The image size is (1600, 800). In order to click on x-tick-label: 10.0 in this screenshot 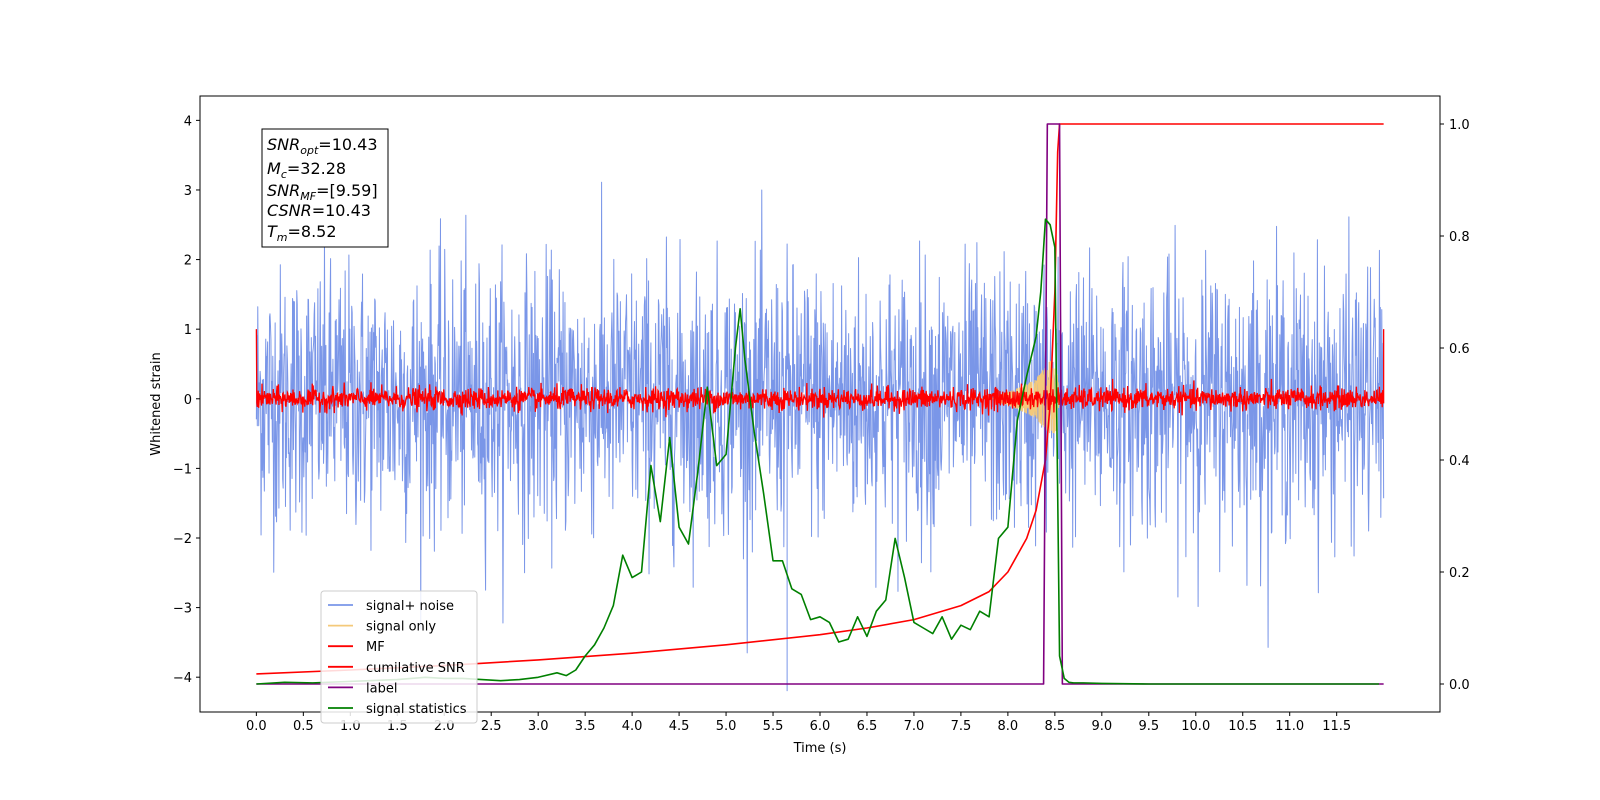, I will do `click(1195, 726)`.